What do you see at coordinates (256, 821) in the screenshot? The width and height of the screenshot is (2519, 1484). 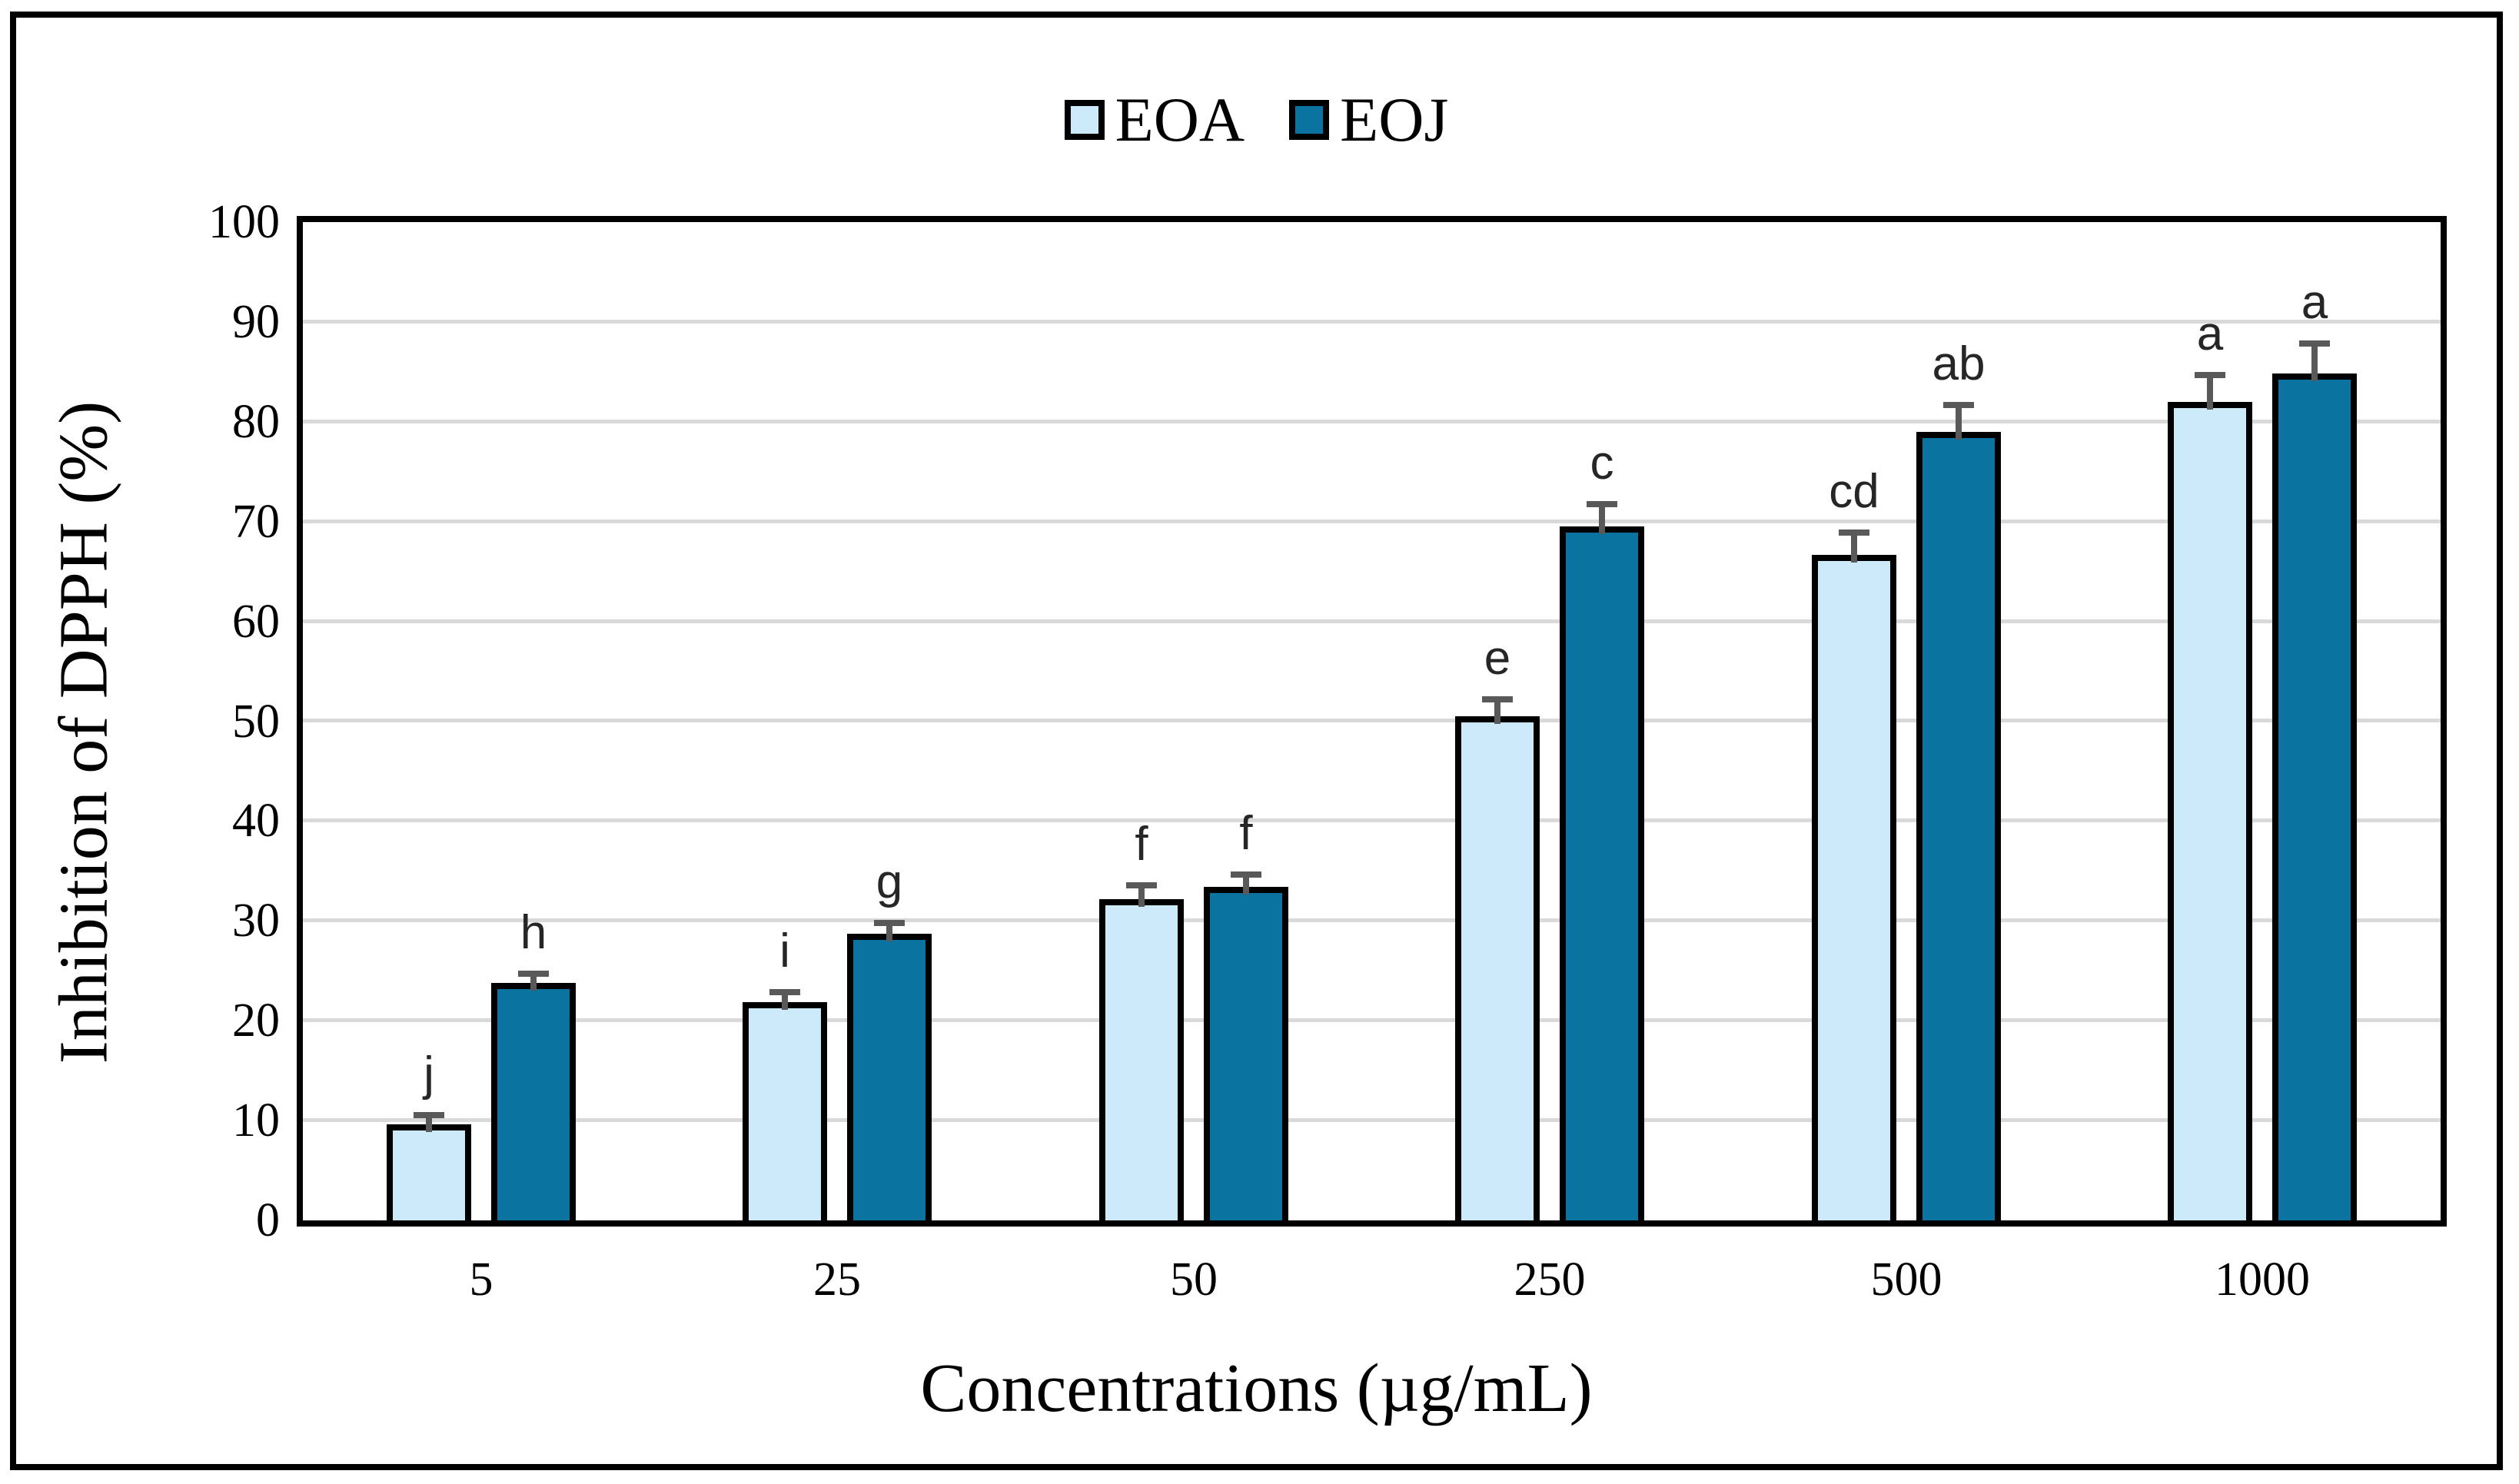 I see `y-tick-label-40: 40` at bounding box center [256, 821].